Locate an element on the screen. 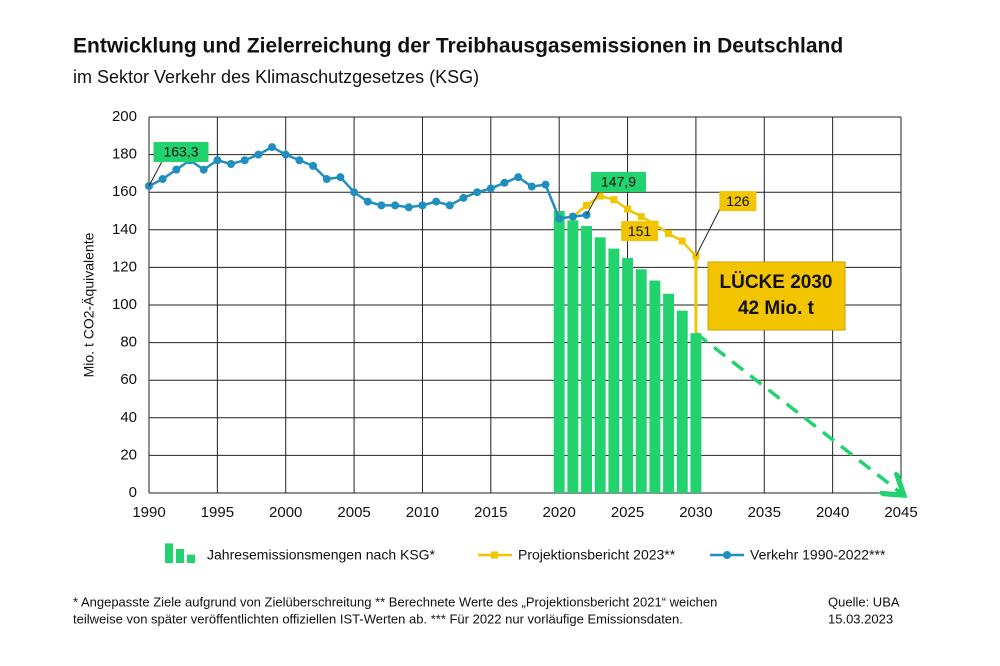 This screenshot has height=666, width=1000. x-tick-label: 2000 is located at coordinates (285, 512).